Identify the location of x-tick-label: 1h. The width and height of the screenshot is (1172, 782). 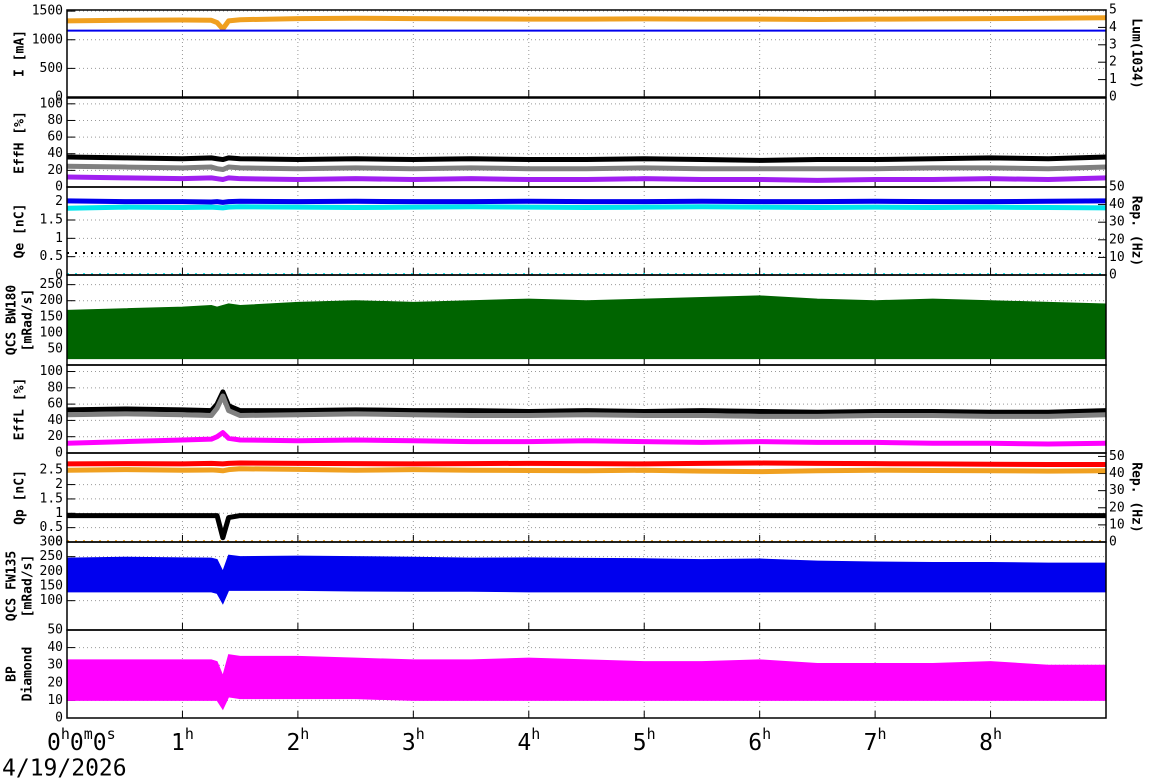
(182, 740).